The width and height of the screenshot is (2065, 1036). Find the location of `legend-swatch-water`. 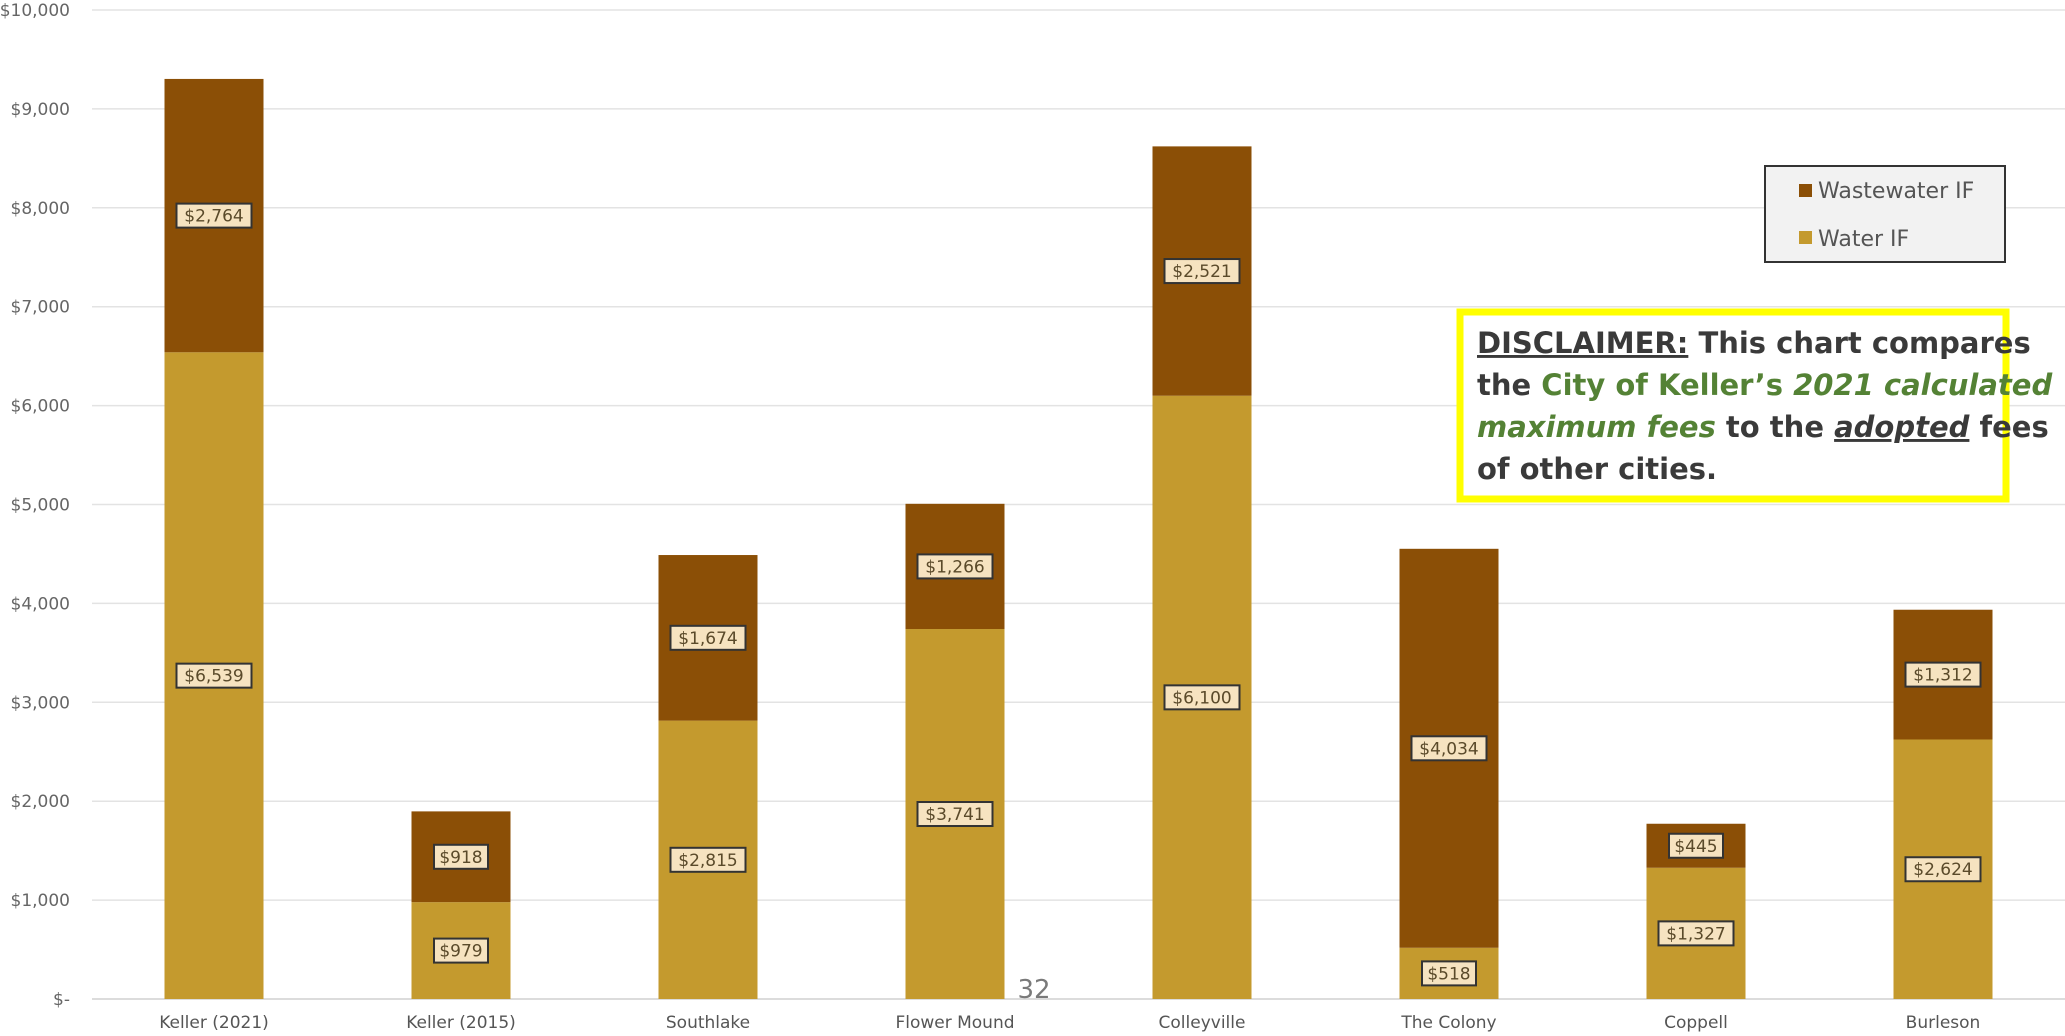

legend-swatch-water is located at coordinates (1805, 237).